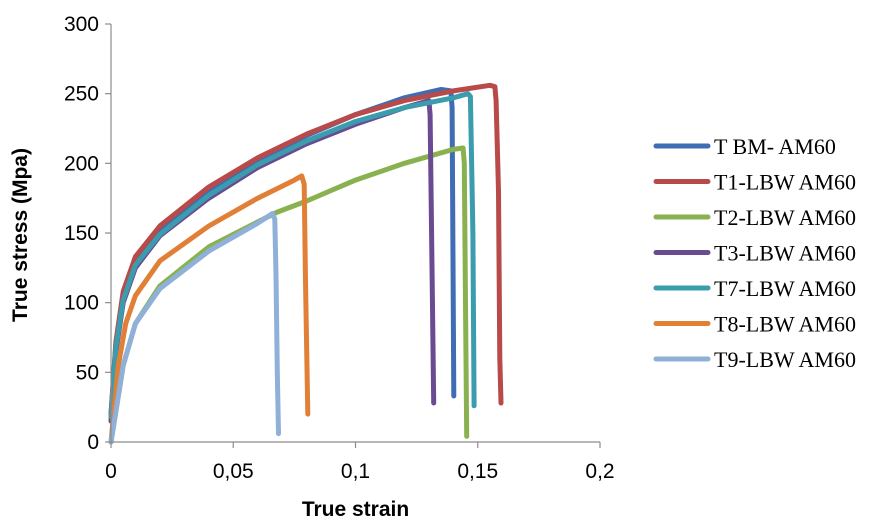 This screenshot has width=886, height=522. What do you see at coordinates (81, 303) in the screenshot?
I see `y-tick-label: 100` at bounding box center [81, 303].